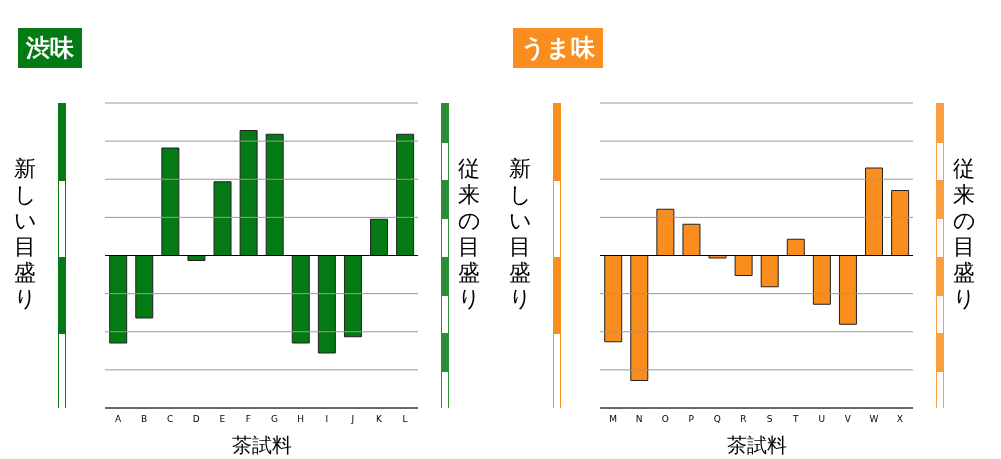  What do you see at coordinates (848, 419) in the screenshot?
I see `x-tick-label: V` at bounding box center [848, 419].